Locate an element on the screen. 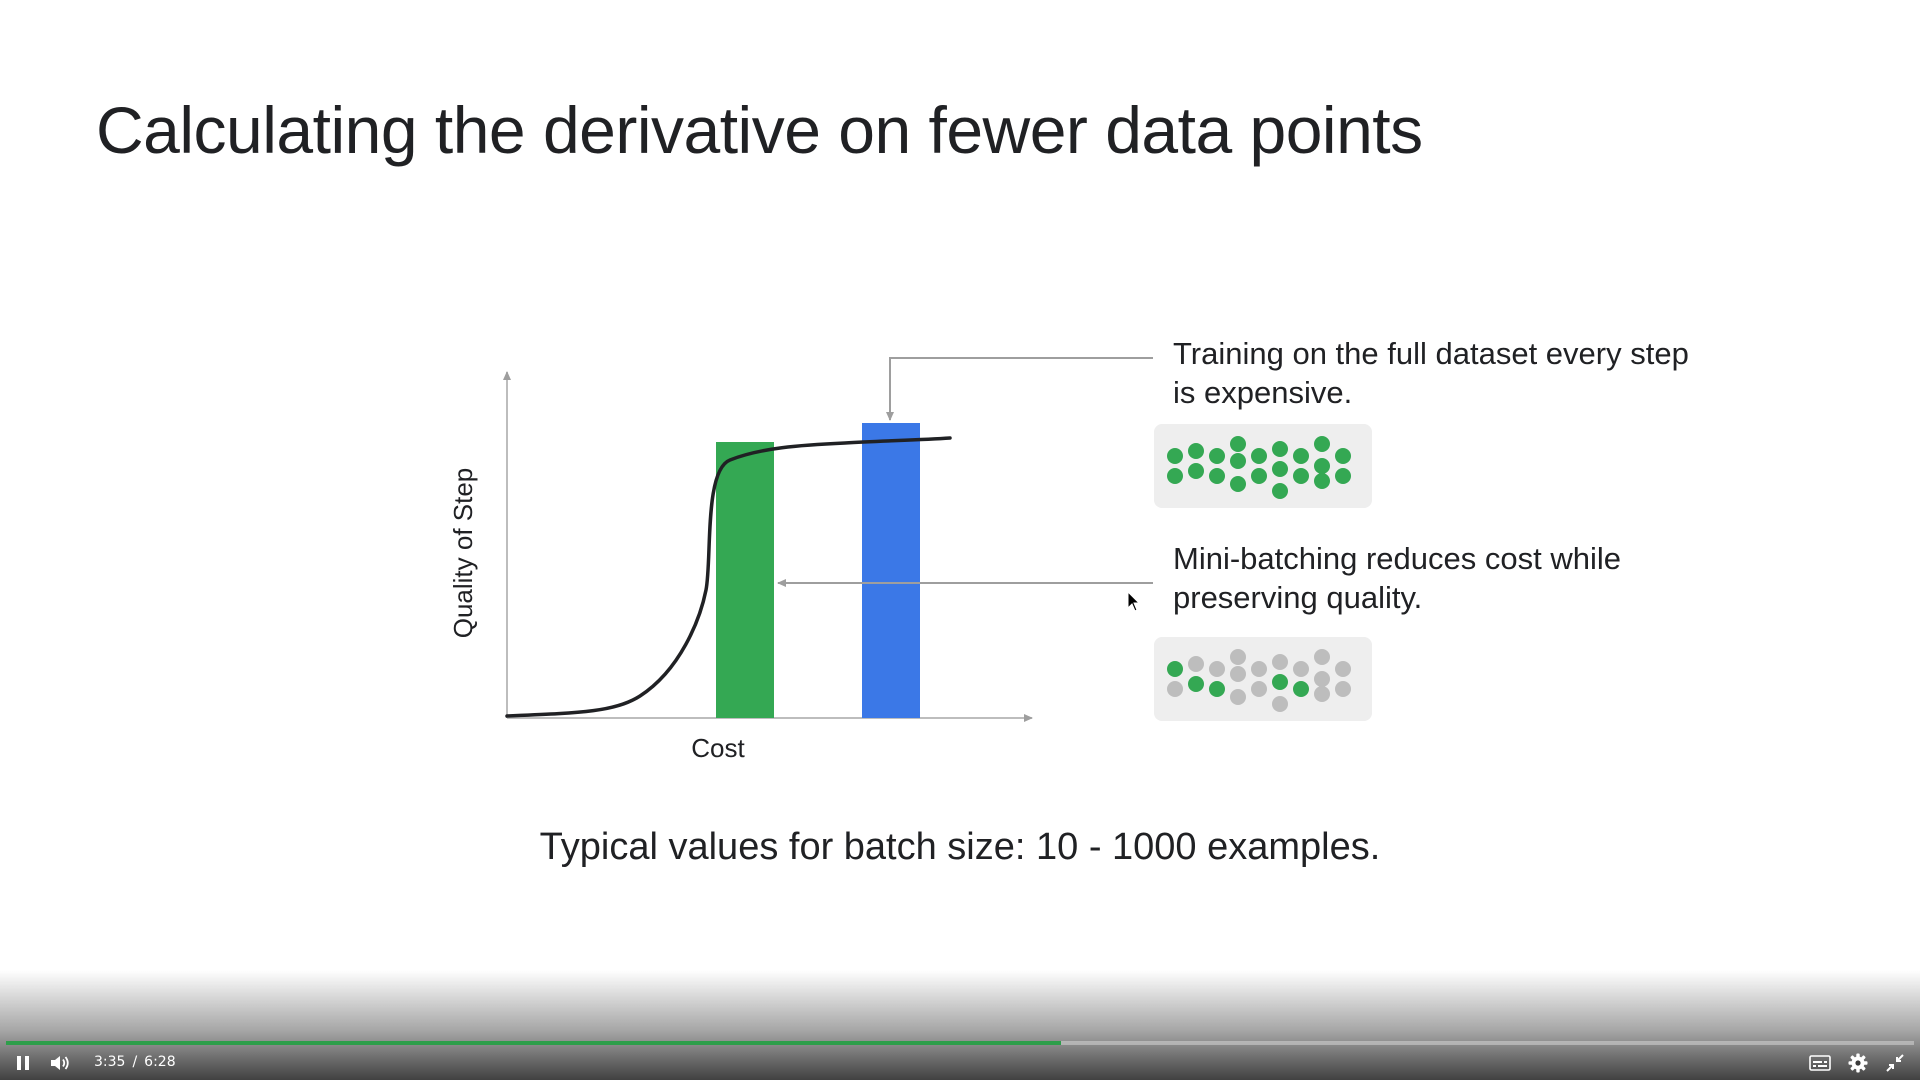  current-time: 3:35 is located at coordinates (110, 1062).